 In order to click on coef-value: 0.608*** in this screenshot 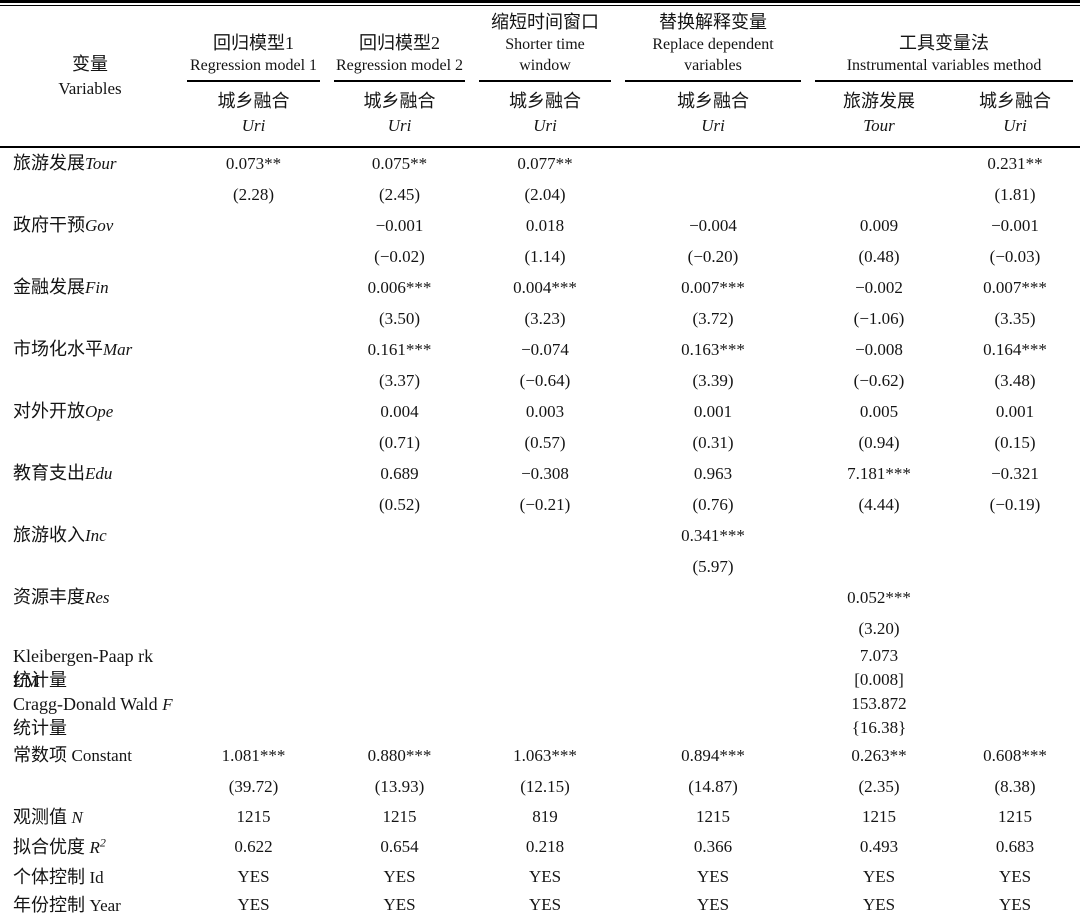, I will do `click(1015, 755)`.